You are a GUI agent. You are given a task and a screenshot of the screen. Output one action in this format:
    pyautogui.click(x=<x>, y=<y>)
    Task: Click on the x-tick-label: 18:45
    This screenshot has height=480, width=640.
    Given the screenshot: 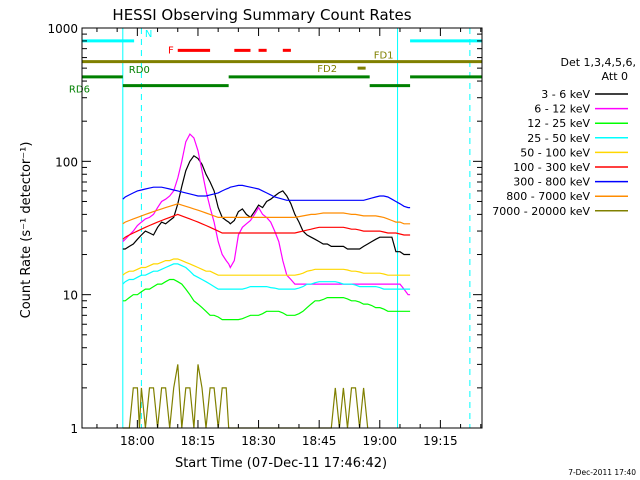 What is the action you would take?
    pyautogui.click(x=319, y=441)
    